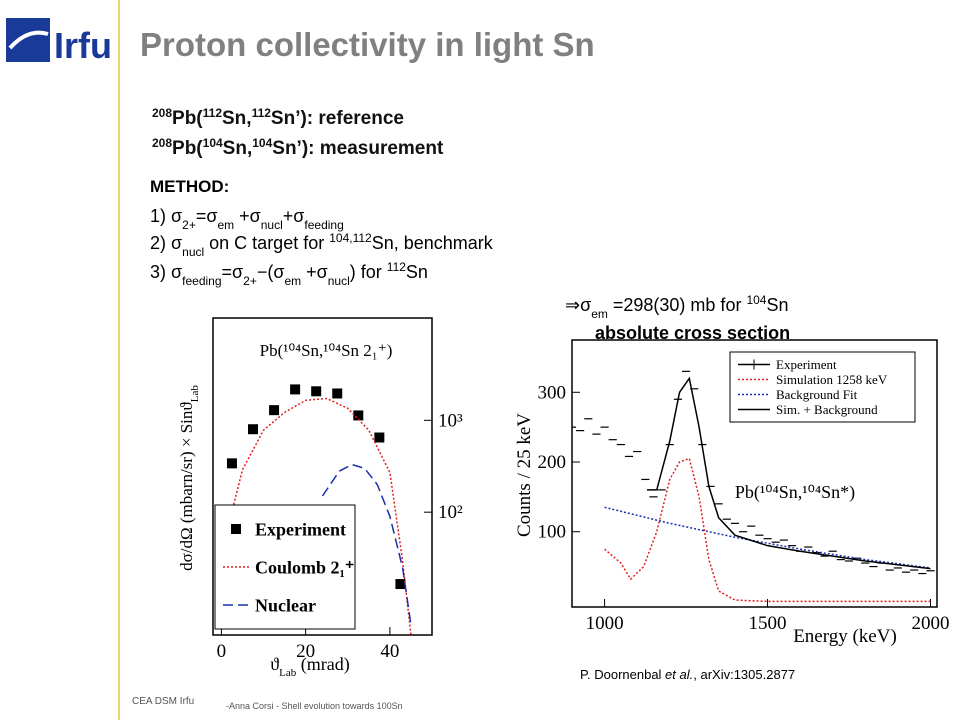 This screenshot has height=720, width=960. I want to click on legend-label: Simulation 1258 keV, so click(832, 379).